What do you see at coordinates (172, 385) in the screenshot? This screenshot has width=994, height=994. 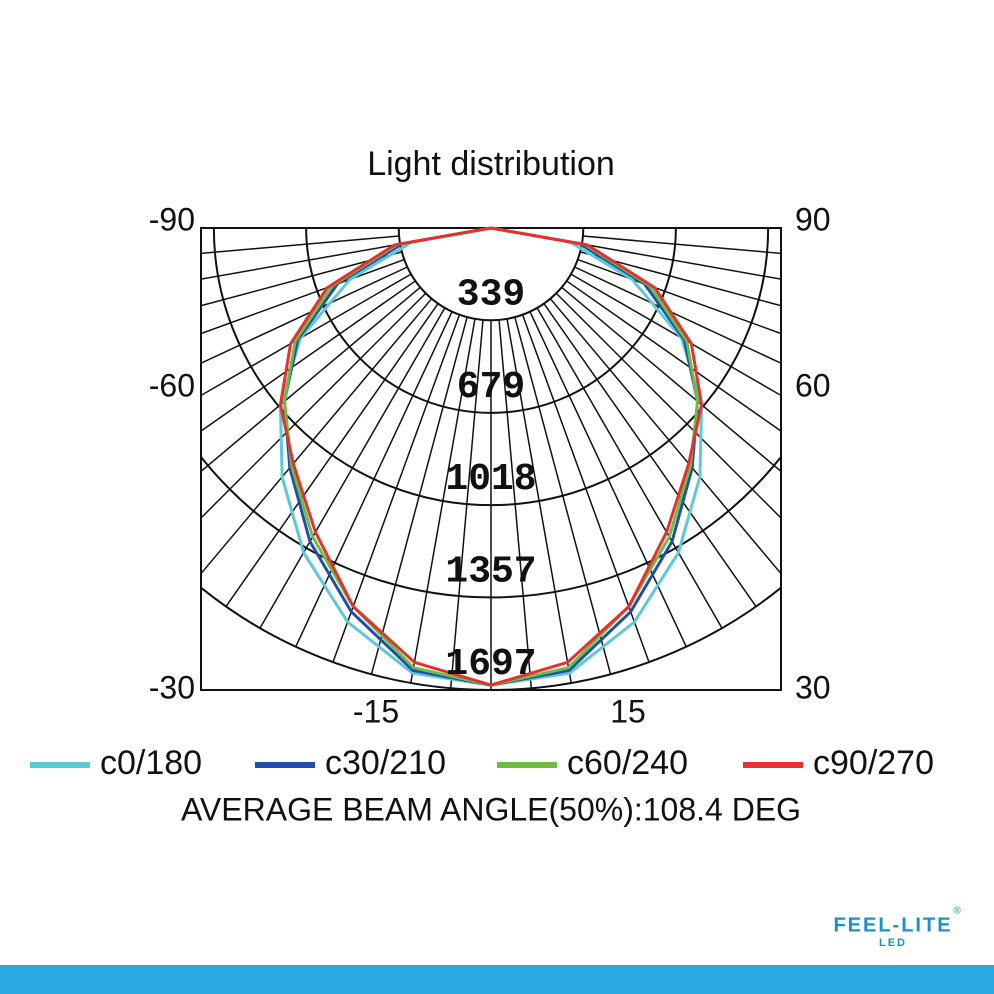 I see `left-label: -60` at bounding box center [172, 385].